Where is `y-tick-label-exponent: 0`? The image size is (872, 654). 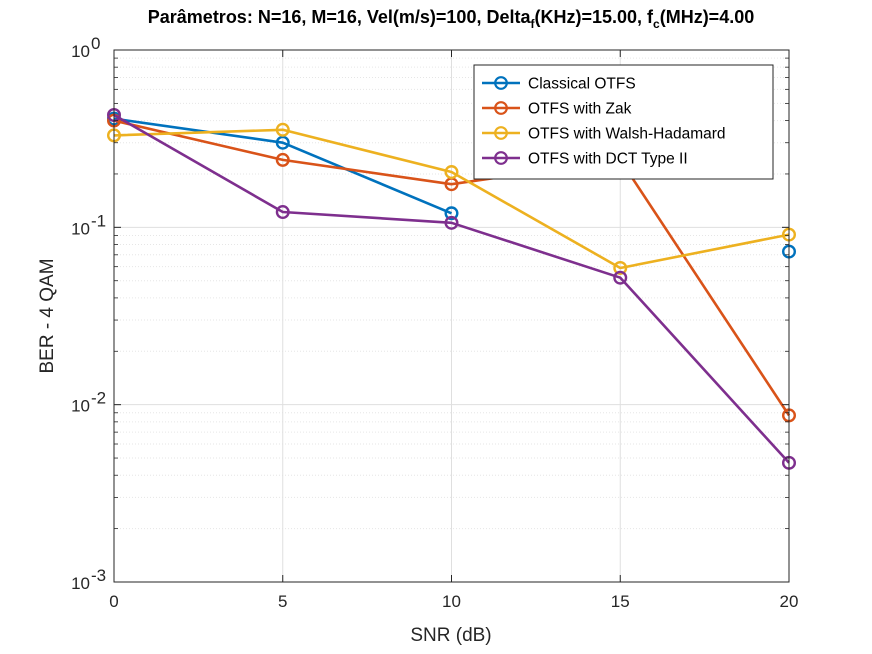 y-tick-label-exponent: 0 is located at coordinates (95, 43).